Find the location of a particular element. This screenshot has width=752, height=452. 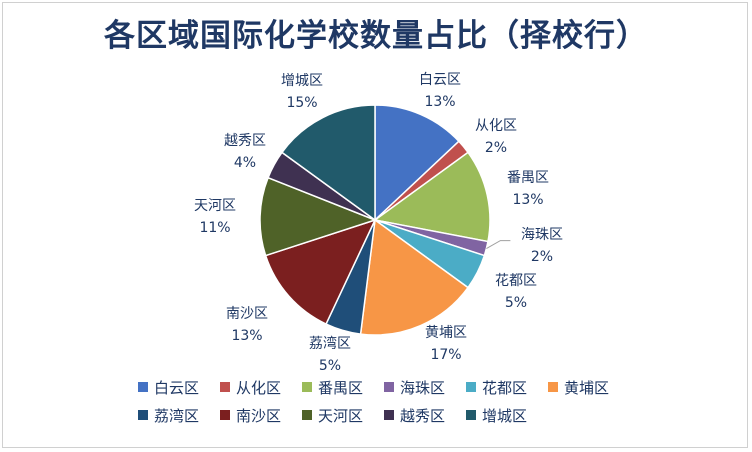

legend-entry: 增城区 is located at coordinates (504, 416).